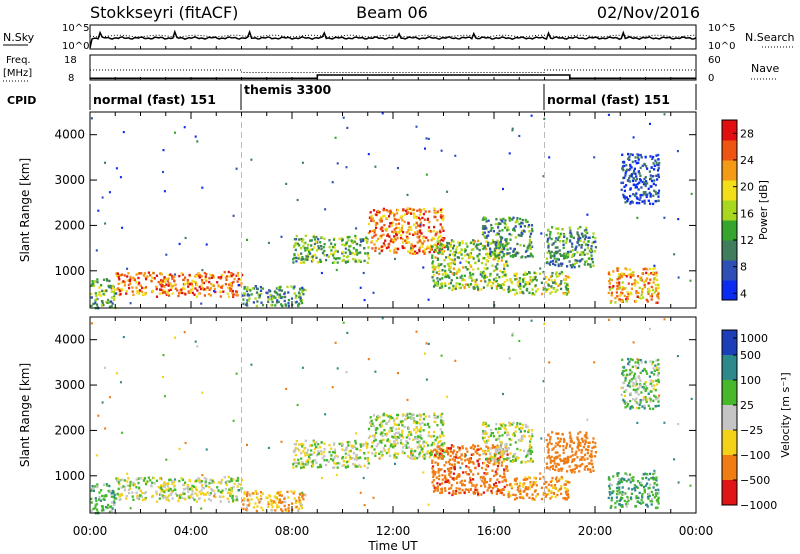  Describe the element at coordinates (711, 78) in the screenshot. I see `nave-tick-bottom: 0` at that location.